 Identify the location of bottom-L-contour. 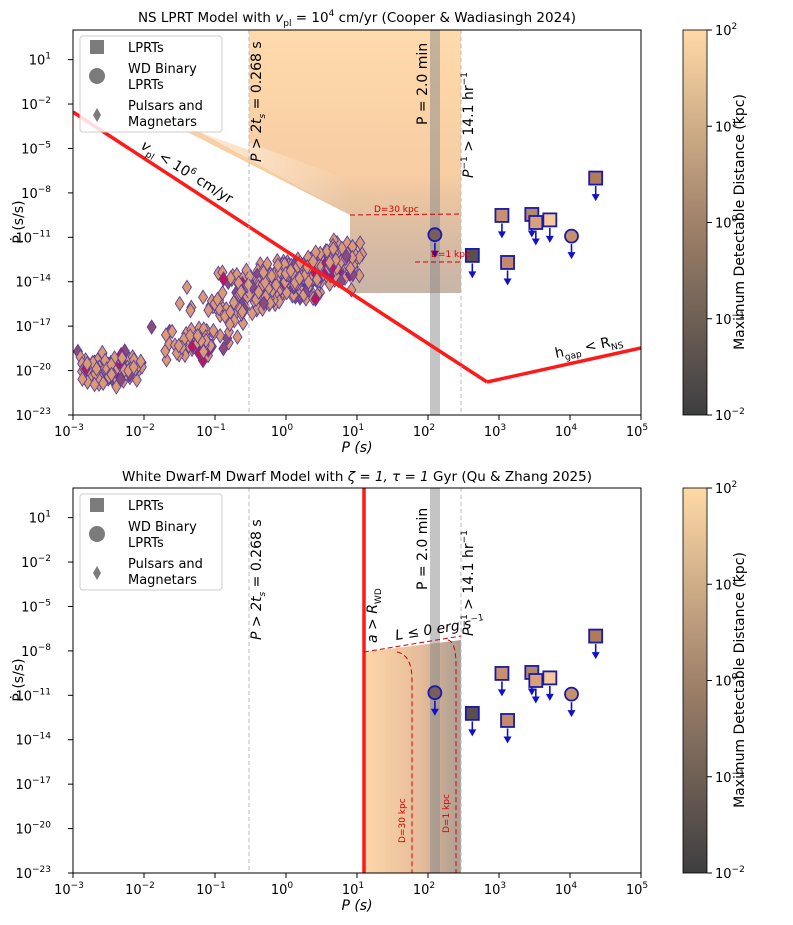
(412, 644).